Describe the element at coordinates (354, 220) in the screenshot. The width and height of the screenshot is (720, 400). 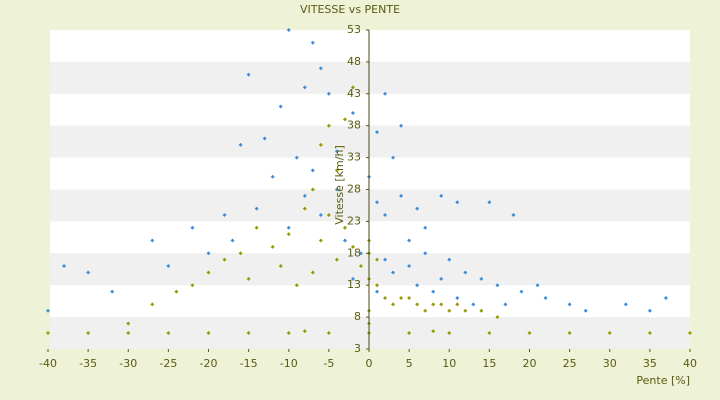
I see `y-tick-label: 23` at that location.